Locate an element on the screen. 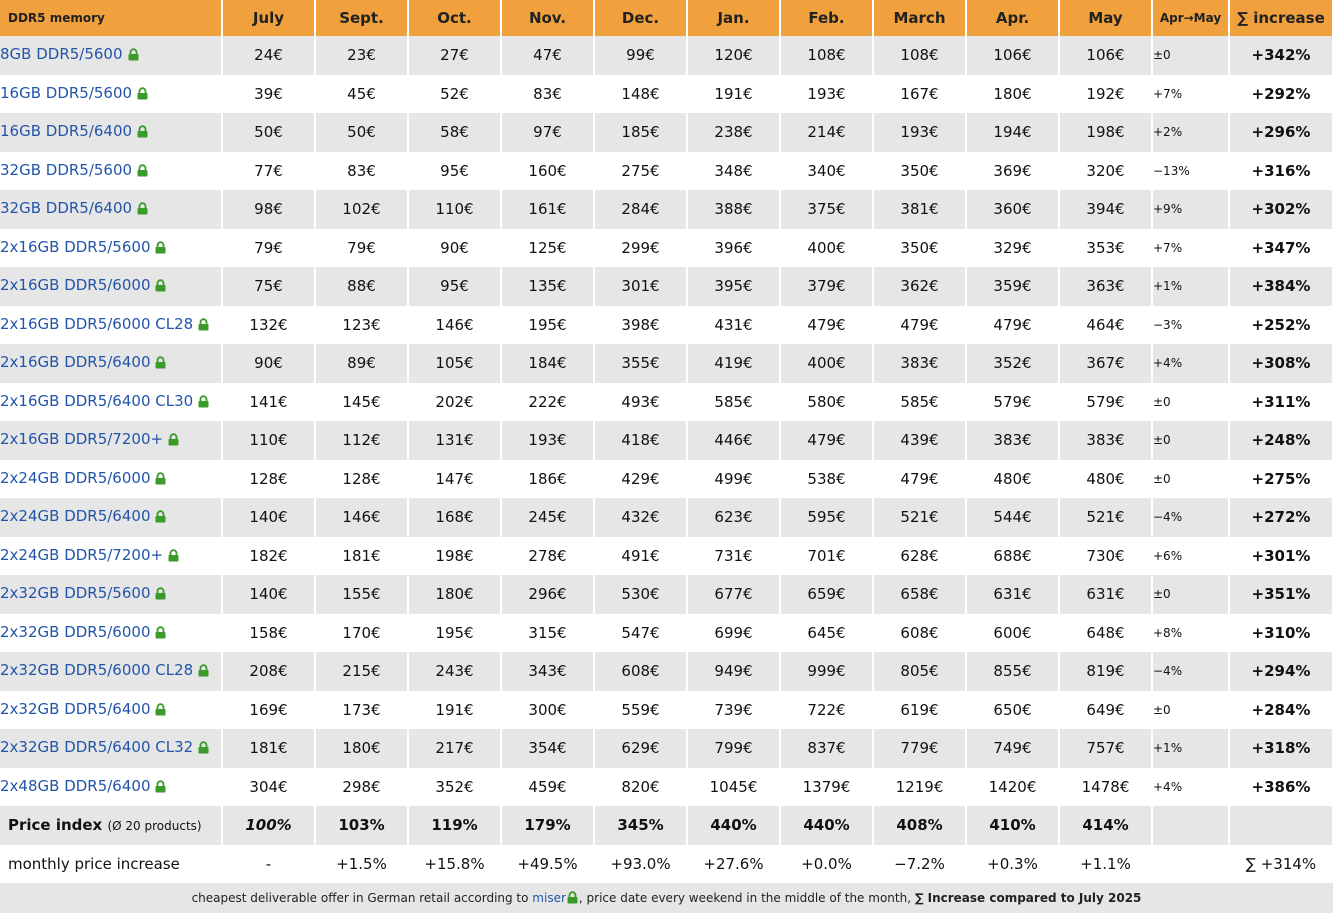  product-link: 2x24GB DDR5/7200+ is located at coordinates (82, 554).